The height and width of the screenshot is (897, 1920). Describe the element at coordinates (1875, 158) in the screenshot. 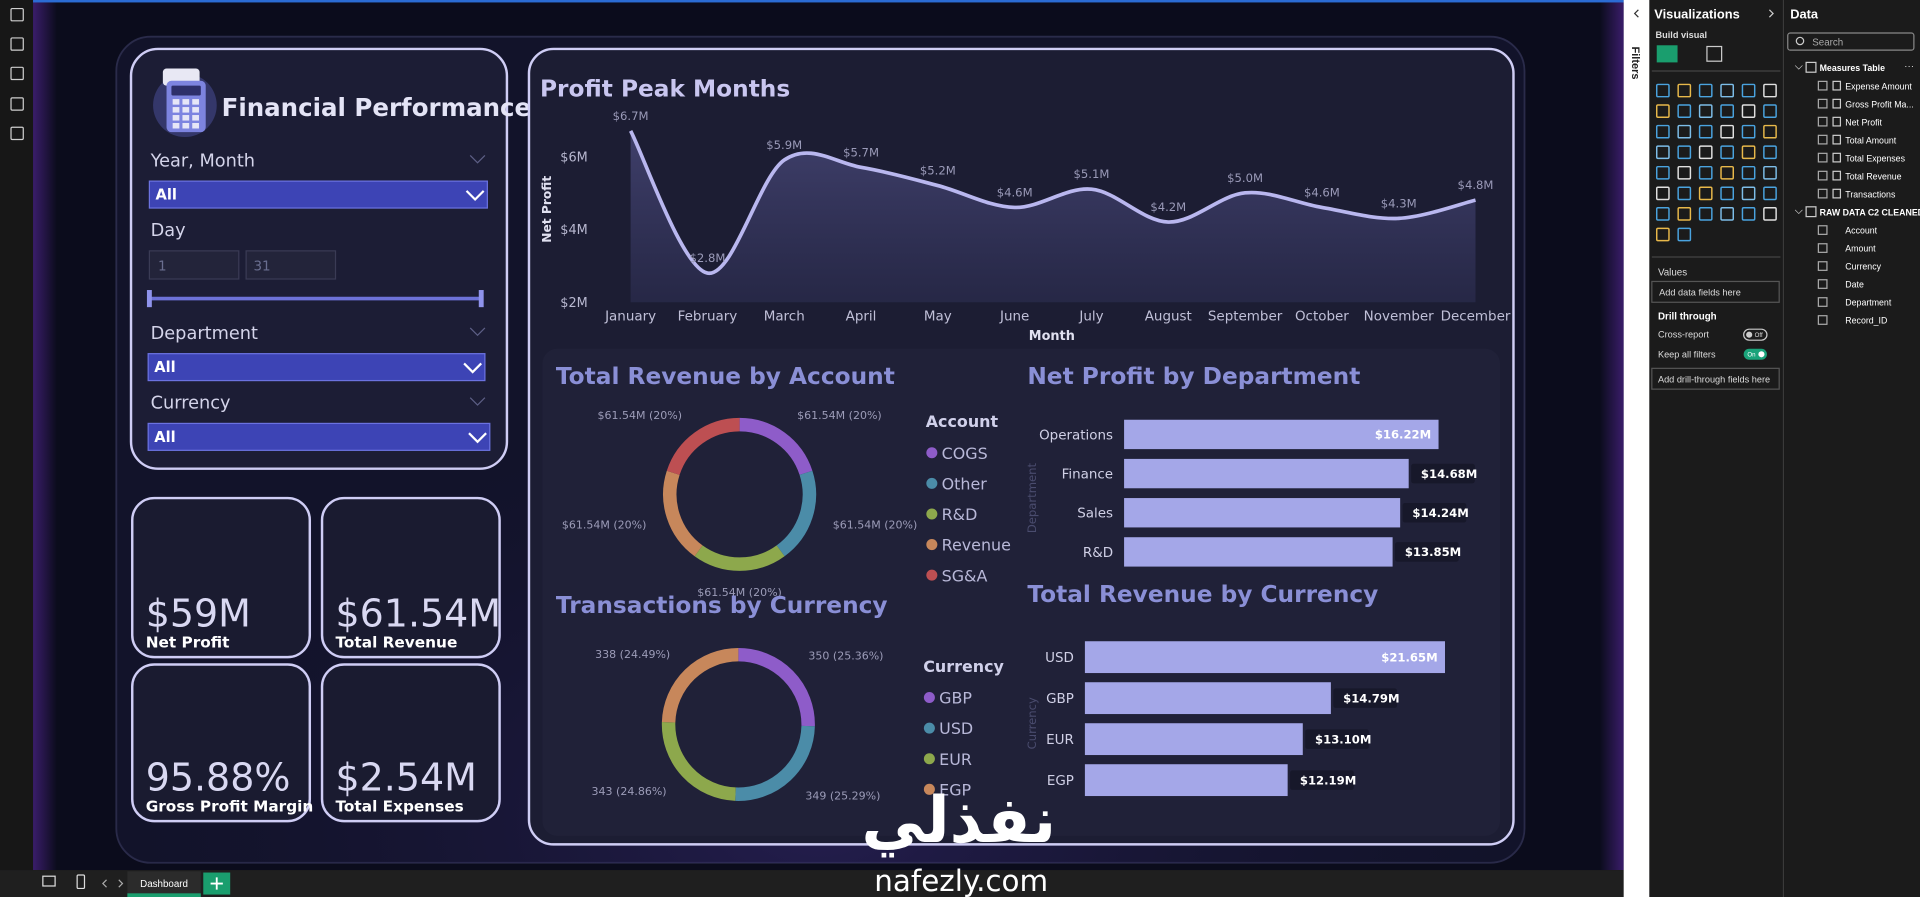

I see `field-name: Total Expenses` at that location.